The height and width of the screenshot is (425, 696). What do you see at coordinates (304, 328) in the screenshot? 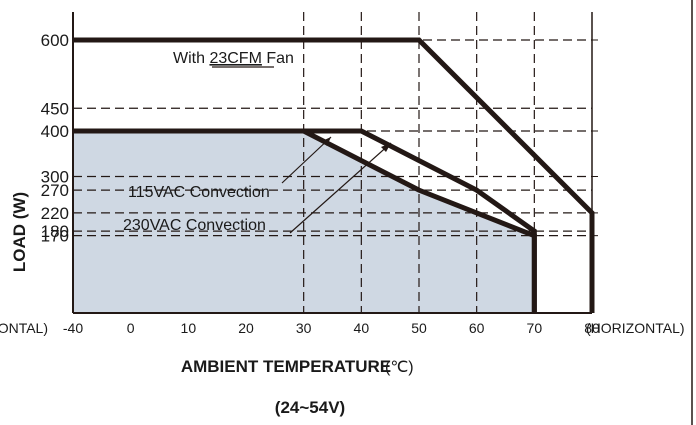
I see `x-tick-30: 30` at bounding box center [304, 328].